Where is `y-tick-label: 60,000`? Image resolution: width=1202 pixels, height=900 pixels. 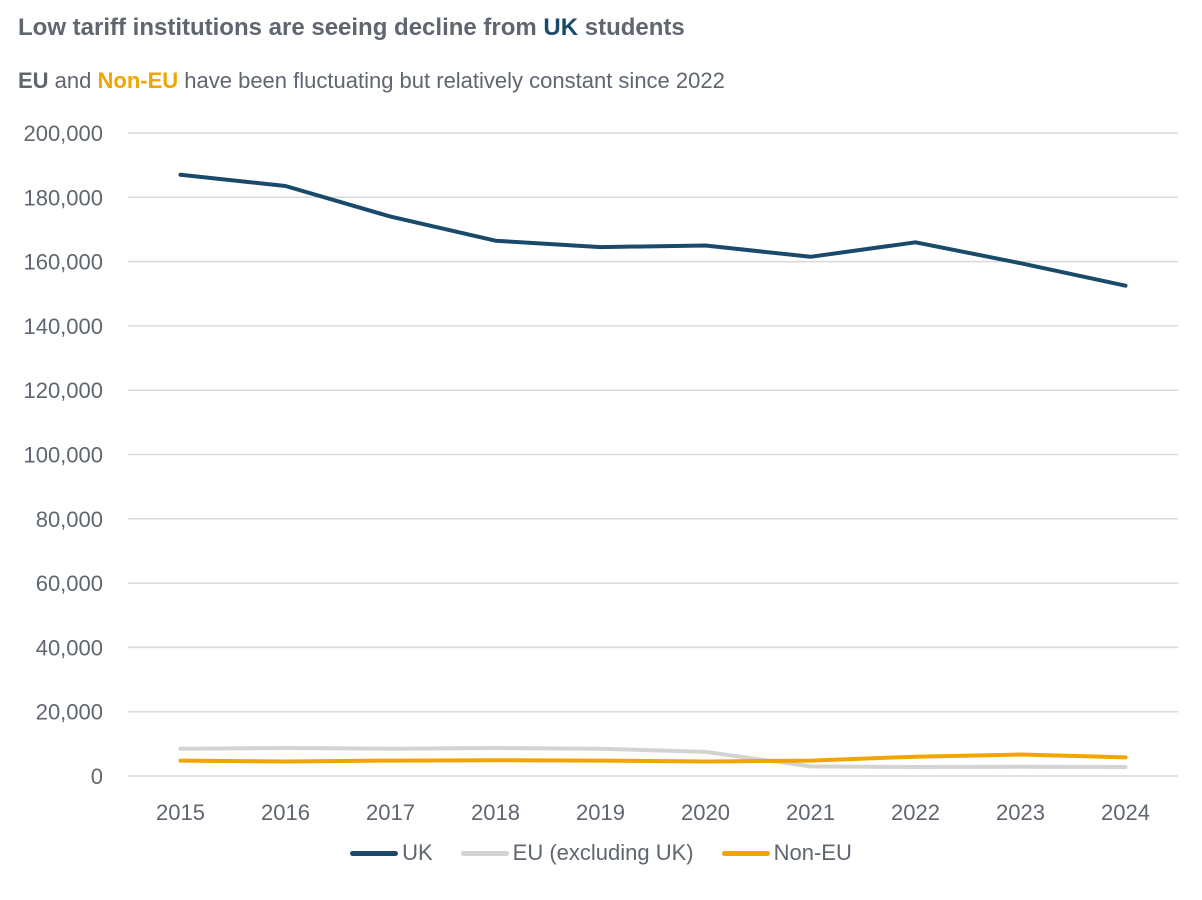 y-tick-label: 60,000 is located at coordinates (69, 583).